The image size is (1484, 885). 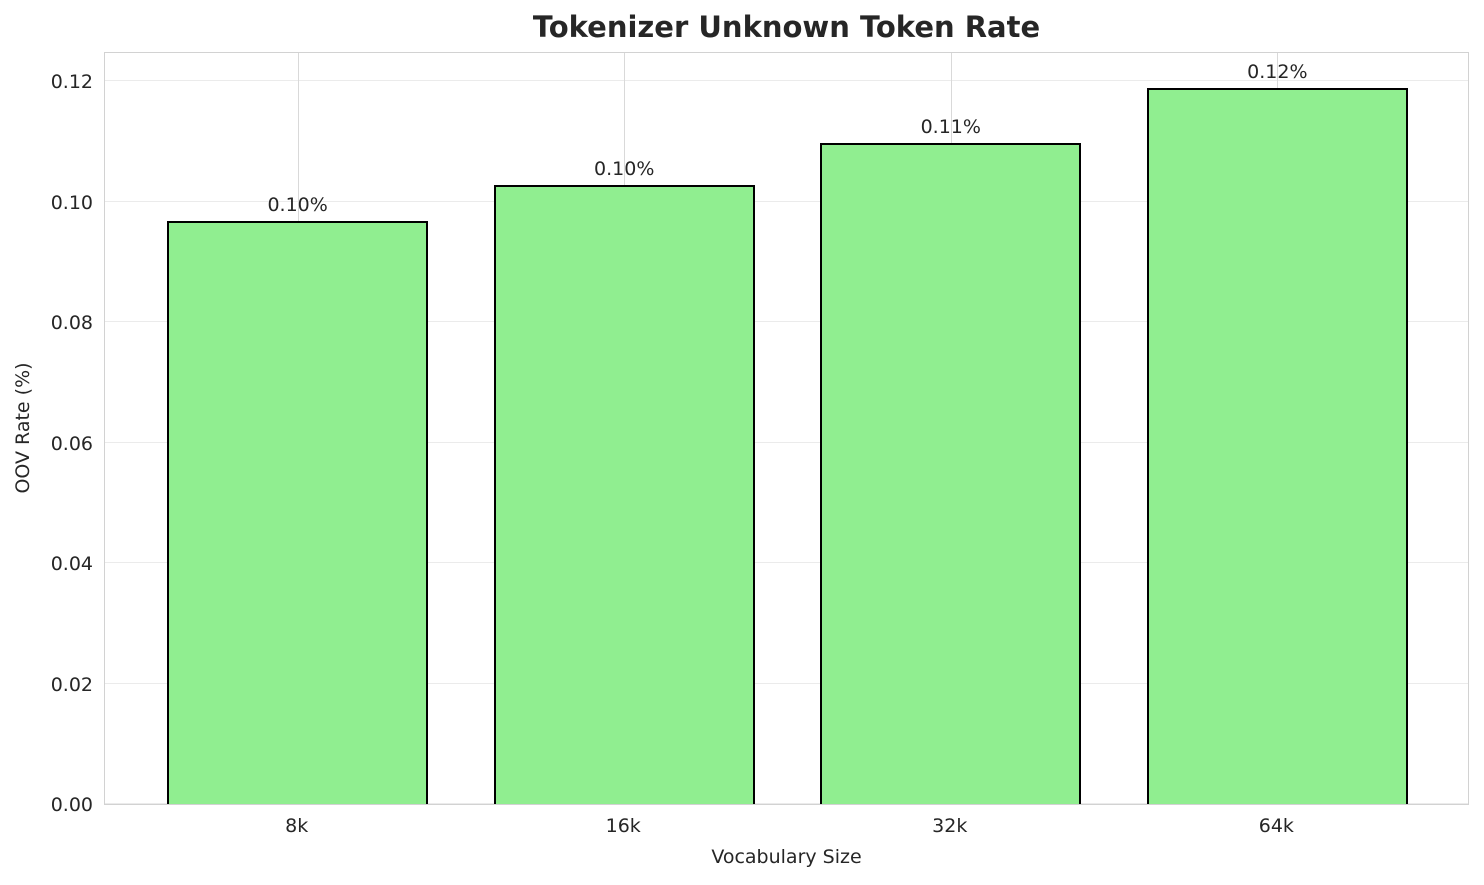 I want to click on y-tick-label: 0.00, so click(x=71, y=805).